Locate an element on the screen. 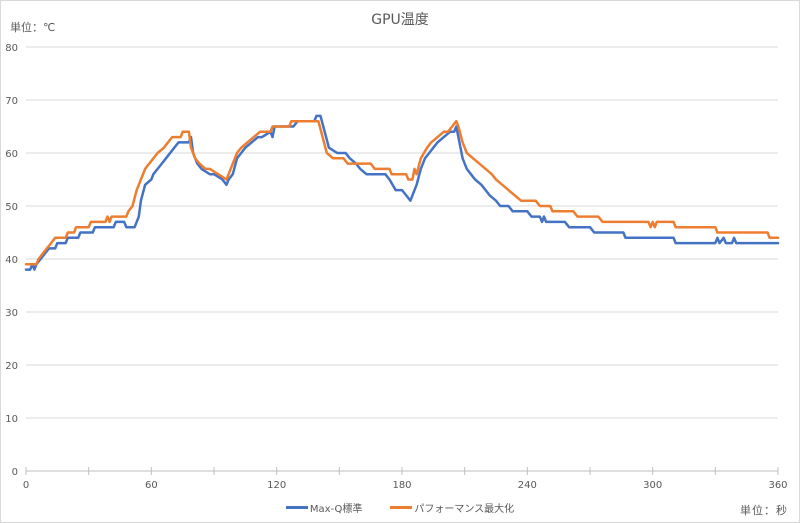 The height and width of the screenshot is (523, 800). svg-text: 300 is located at coordinates (652, 485).